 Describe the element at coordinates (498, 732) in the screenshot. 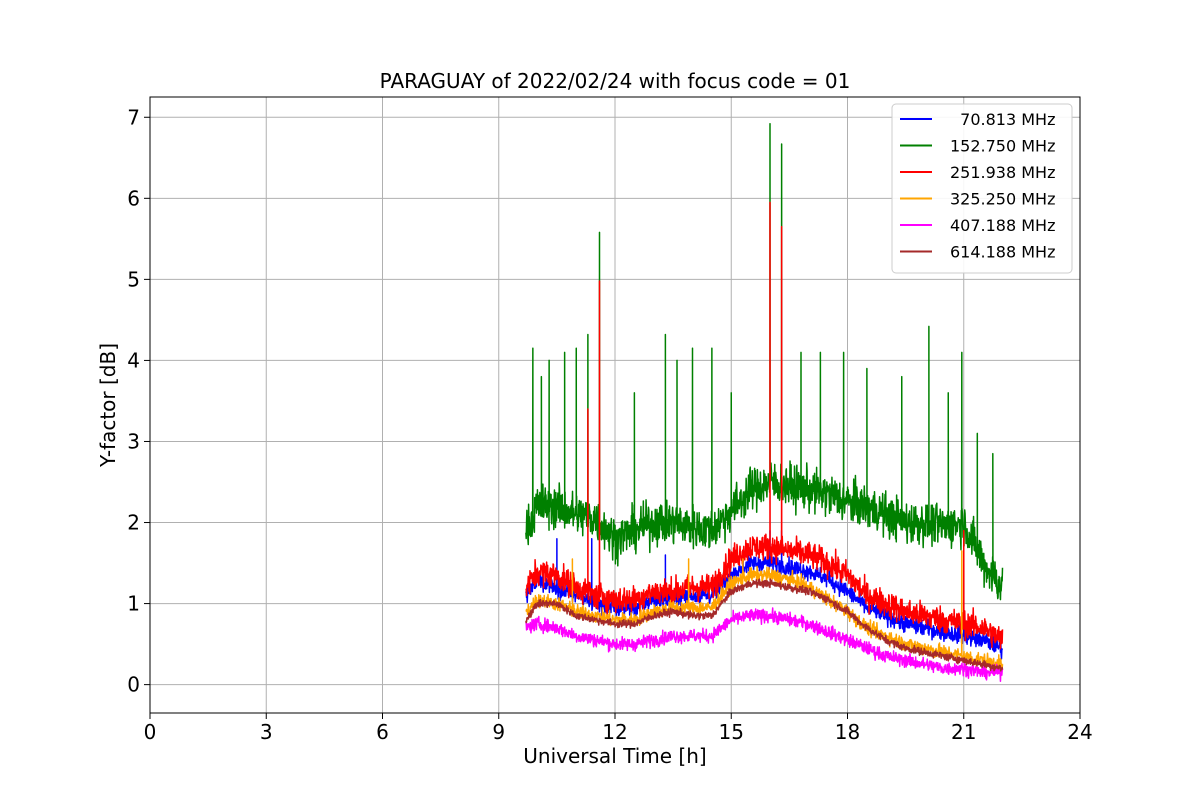

I see `x-tick-label: 9` at that location.